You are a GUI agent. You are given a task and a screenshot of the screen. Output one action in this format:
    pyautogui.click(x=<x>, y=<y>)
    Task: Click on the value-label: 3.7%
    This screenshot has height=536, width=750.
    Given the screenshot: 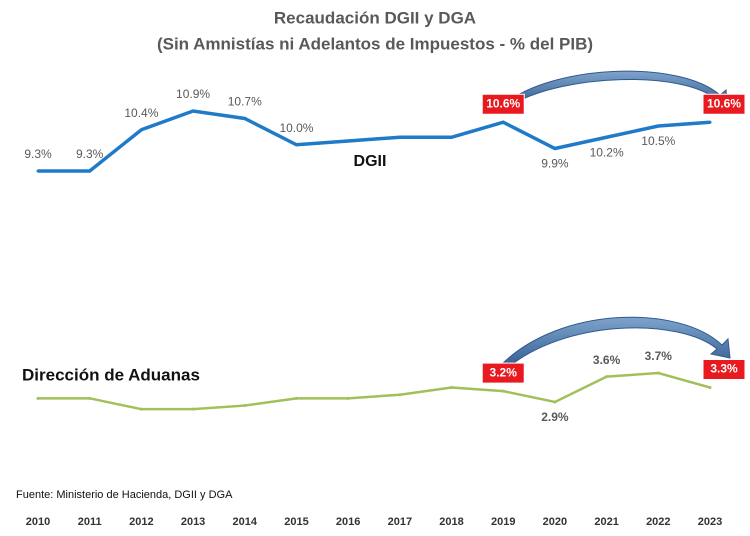 What is the action you would take?
    pyautogui.click(x=659, y=356)
    